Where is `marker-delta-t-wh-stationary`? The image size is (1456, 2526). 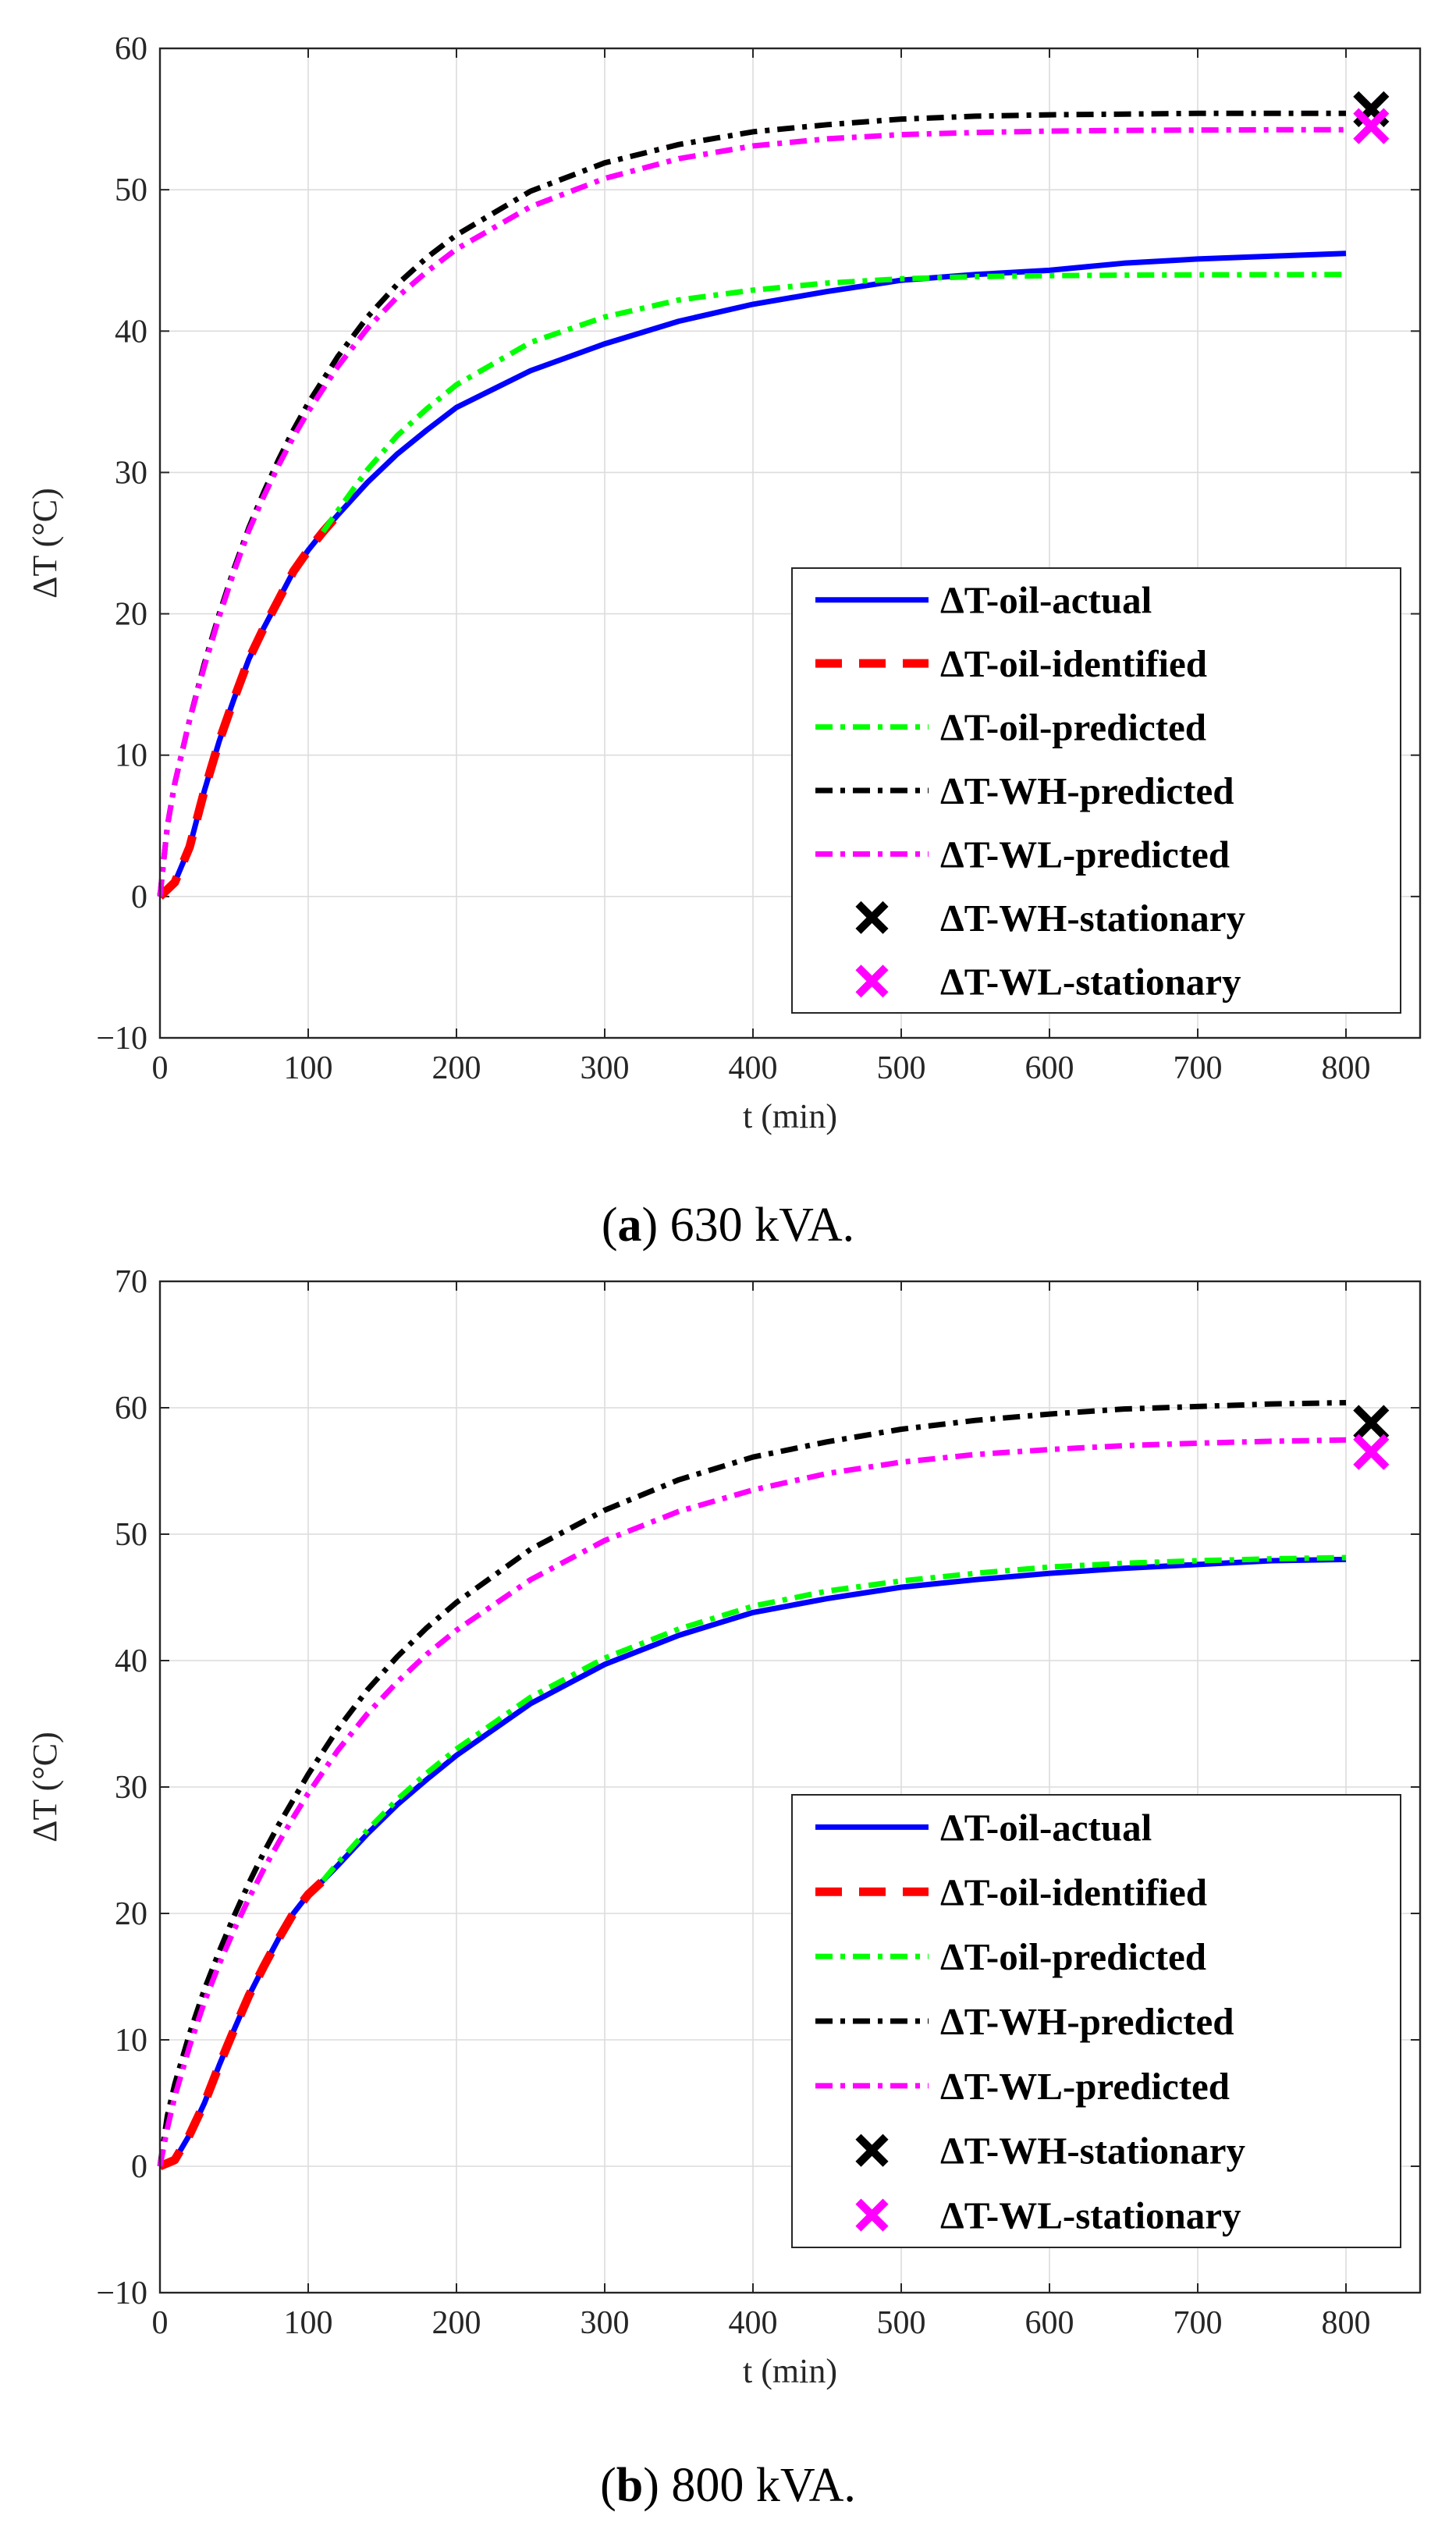
marker-delta-t-wh-stationary is located at coordinates (1372, 1423).